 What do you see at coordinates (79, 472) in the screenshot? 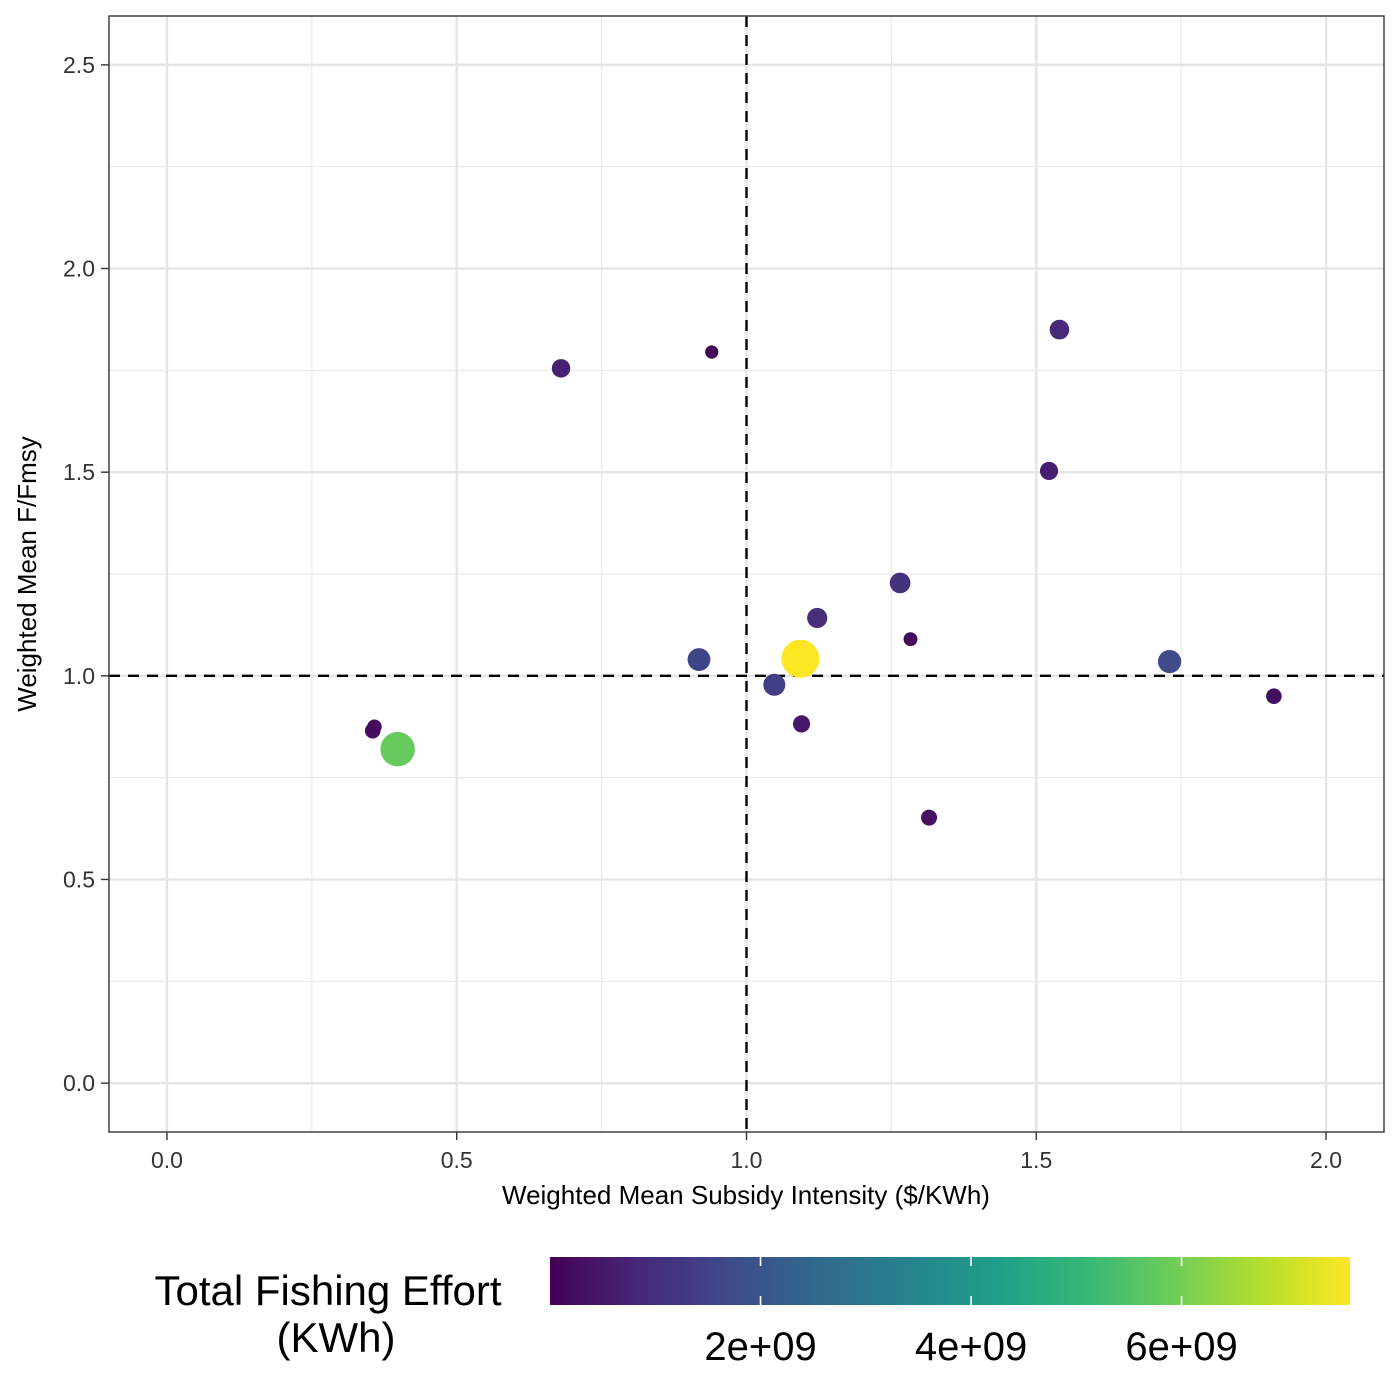
I see `y-tick-label: 1.5` at bounding box center [79, 472].